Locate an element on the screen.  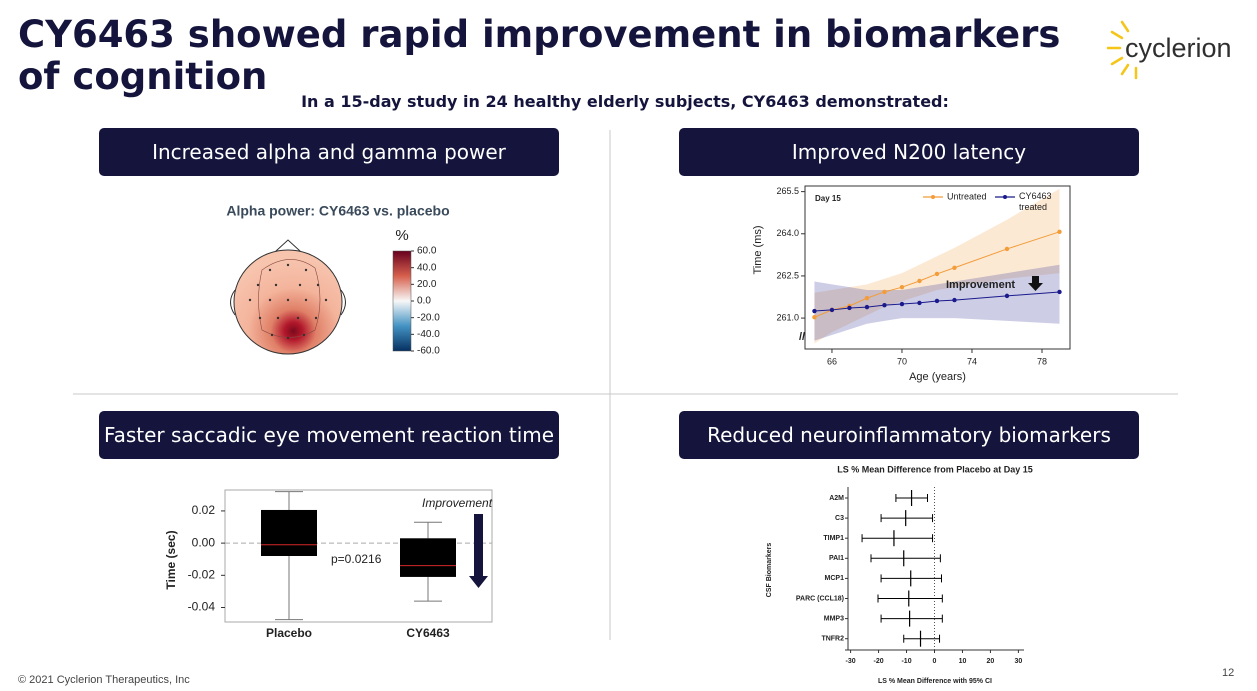
confidence-band is located at coordinates (937, 266).